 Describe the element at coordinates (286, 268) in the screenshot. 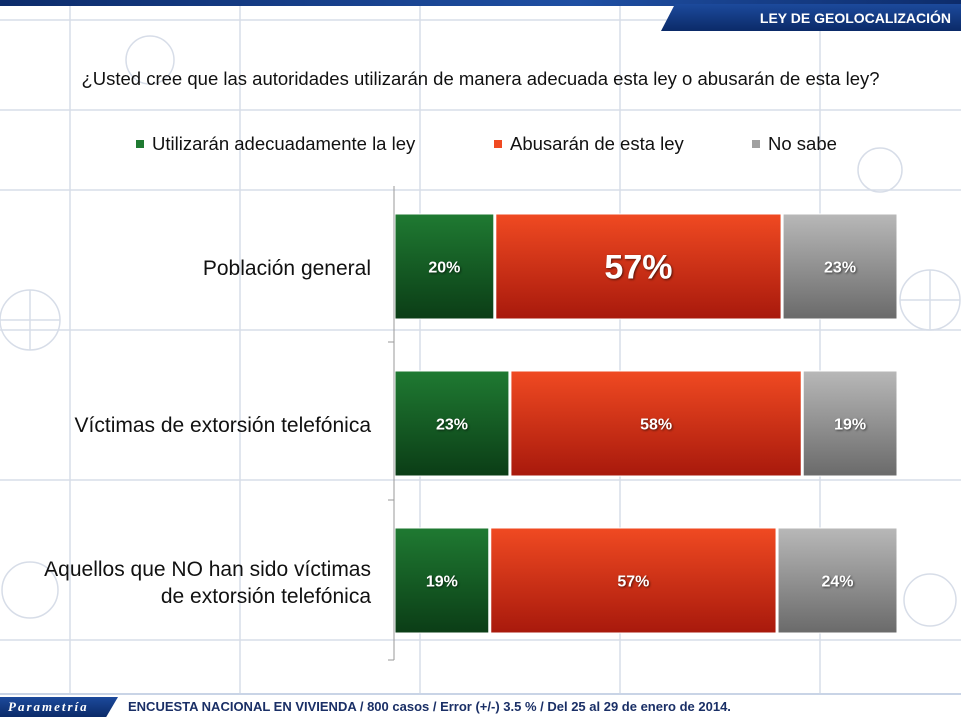

I see `category-label-line: Población general` at that location.